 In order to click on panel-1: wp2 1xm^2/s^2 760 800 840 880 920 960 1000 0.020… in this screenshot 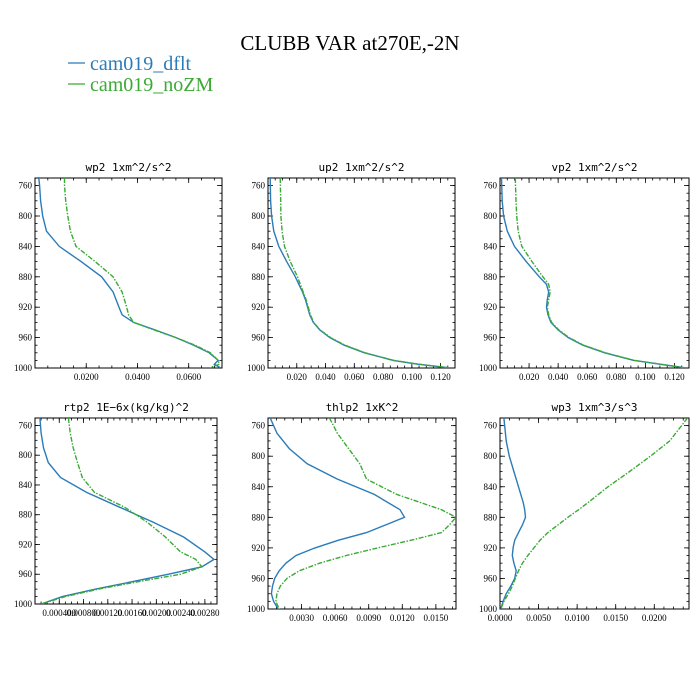, I will do `click(118, 271)`.